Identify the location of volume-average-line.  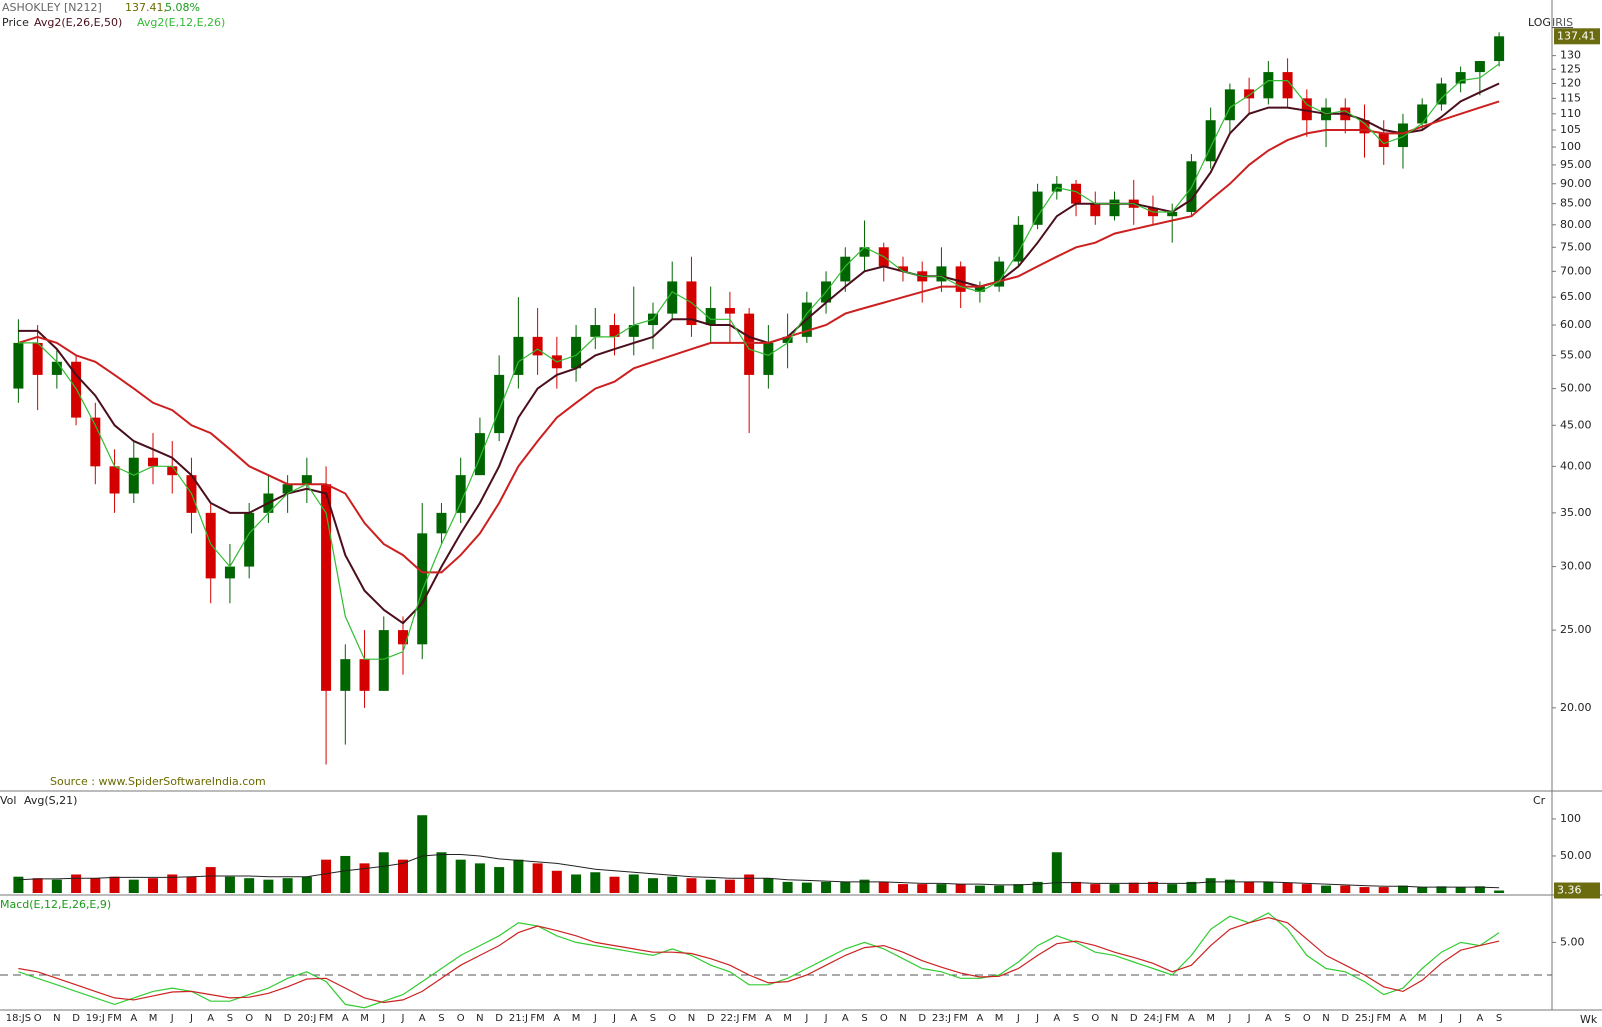
(759, 871).